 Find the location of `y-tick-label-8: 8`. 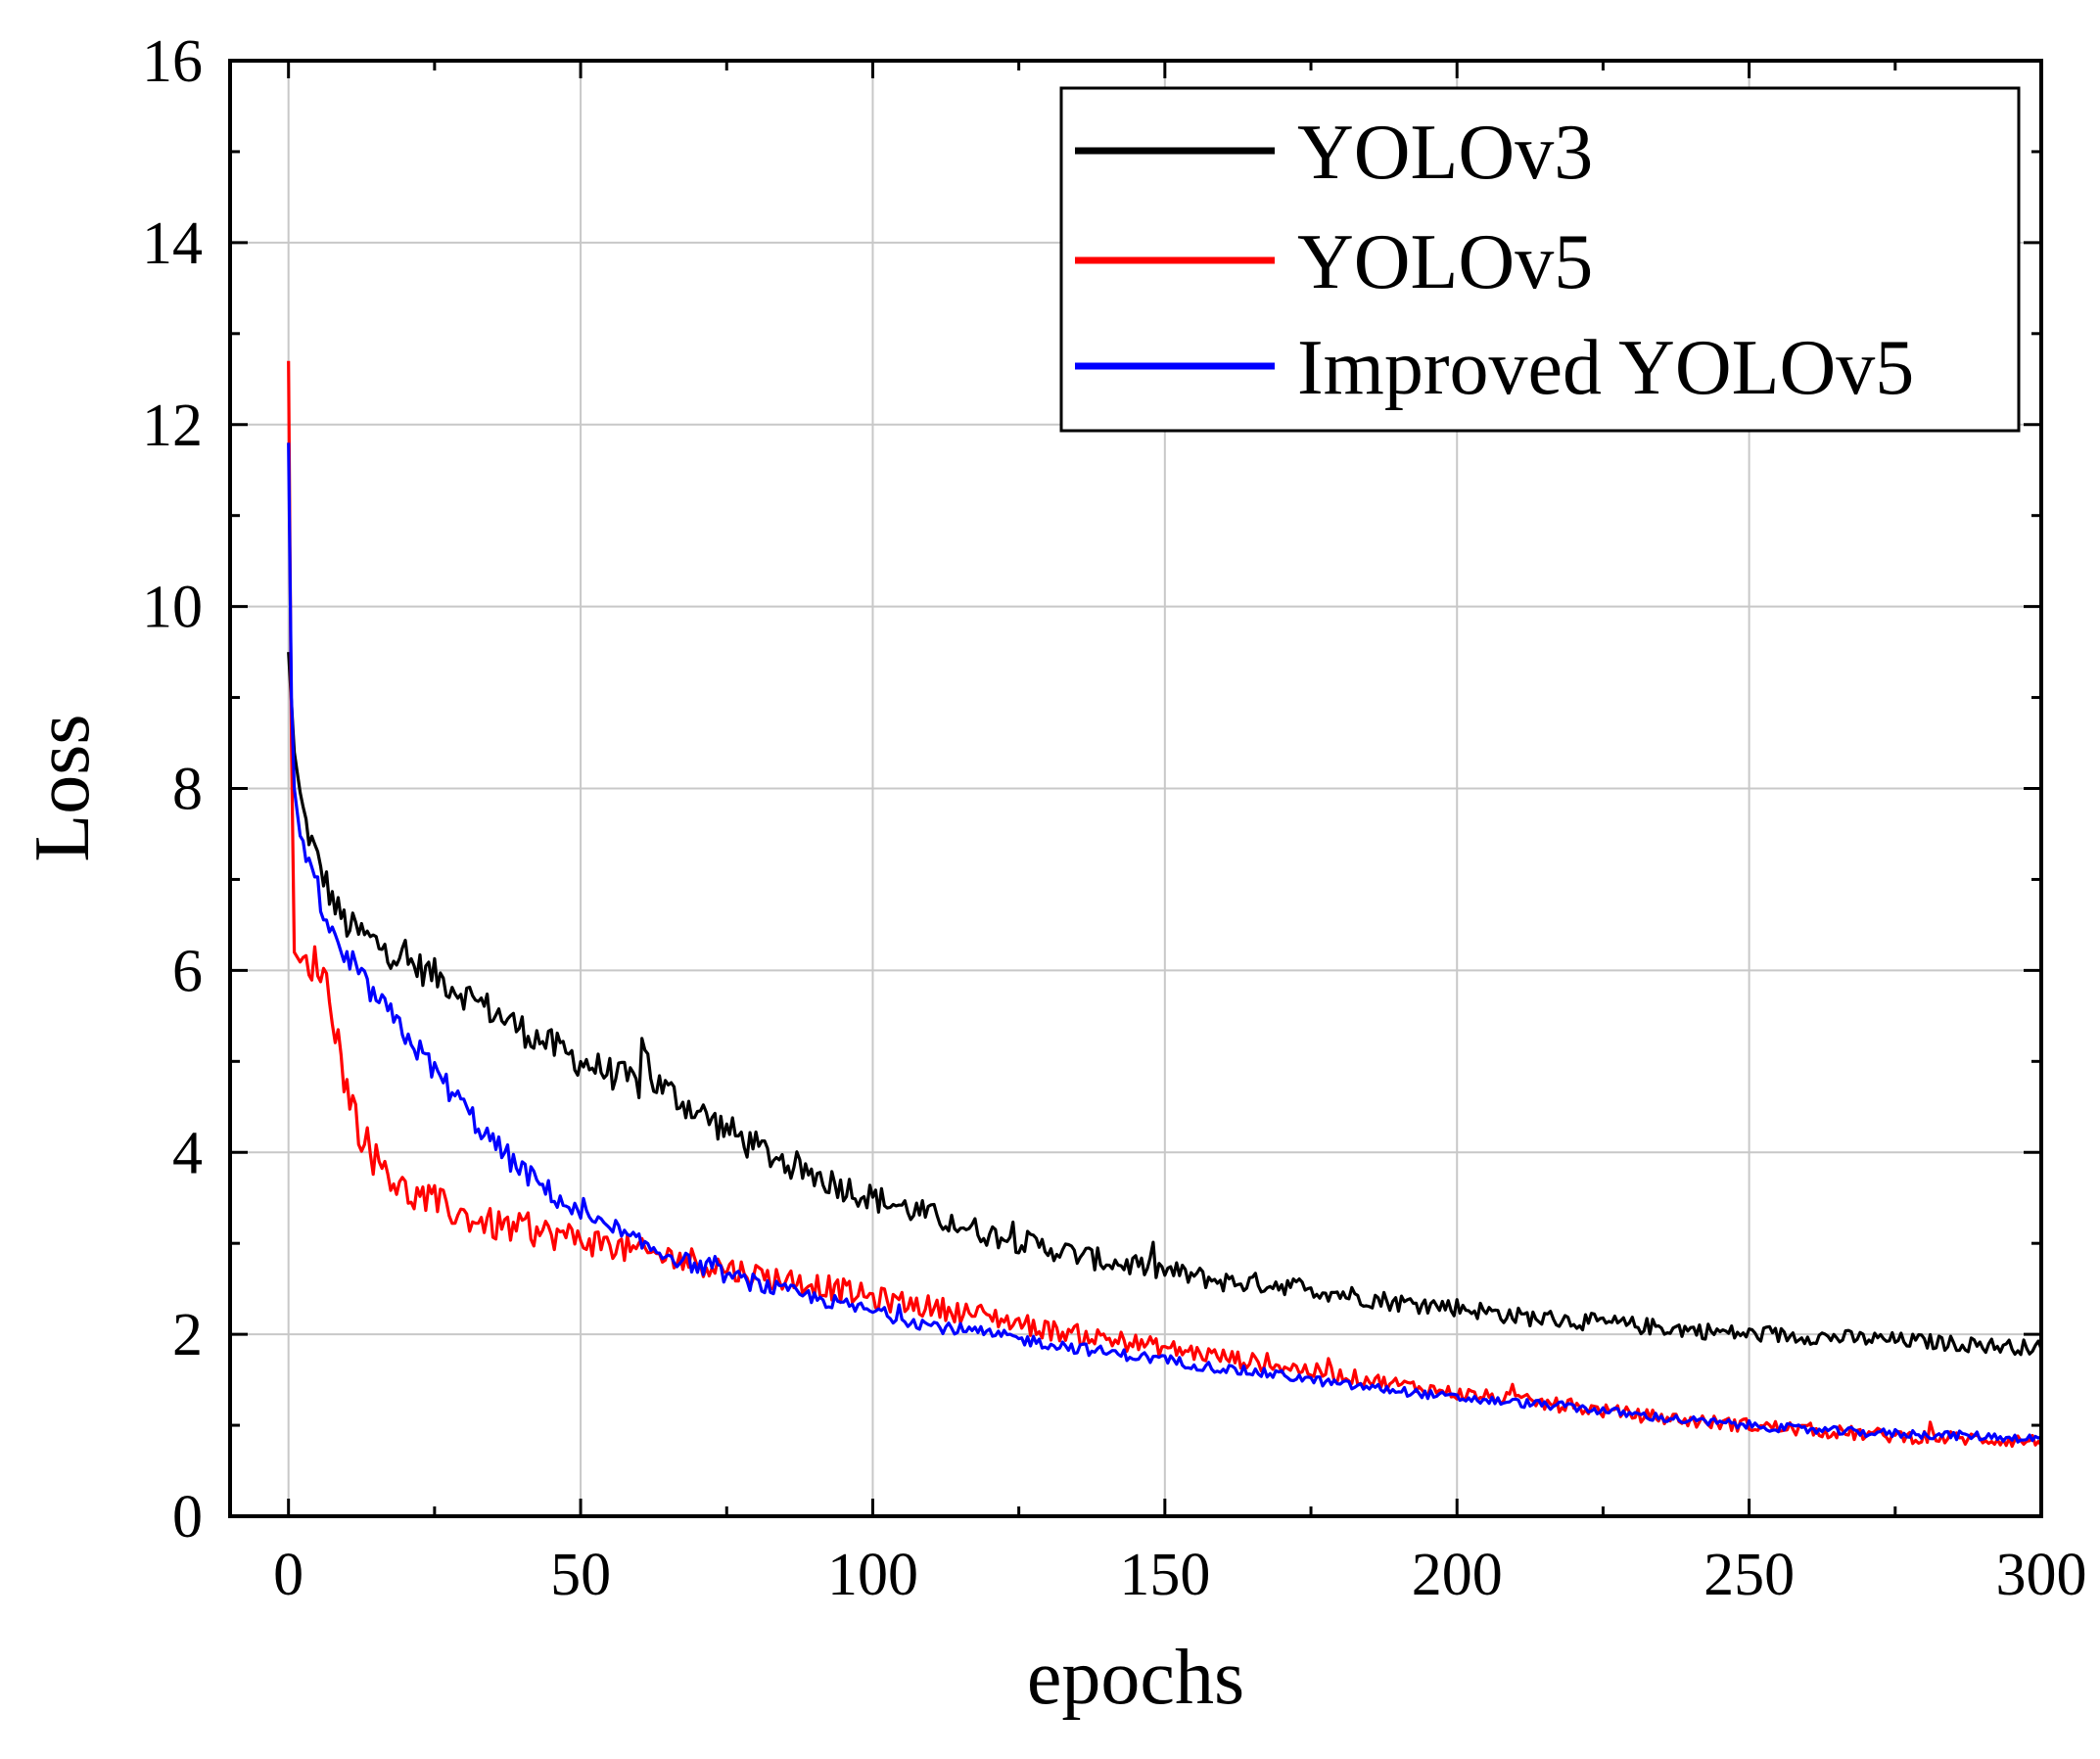

y-tick-label-8: 8 is located at coordinates (187, 790).